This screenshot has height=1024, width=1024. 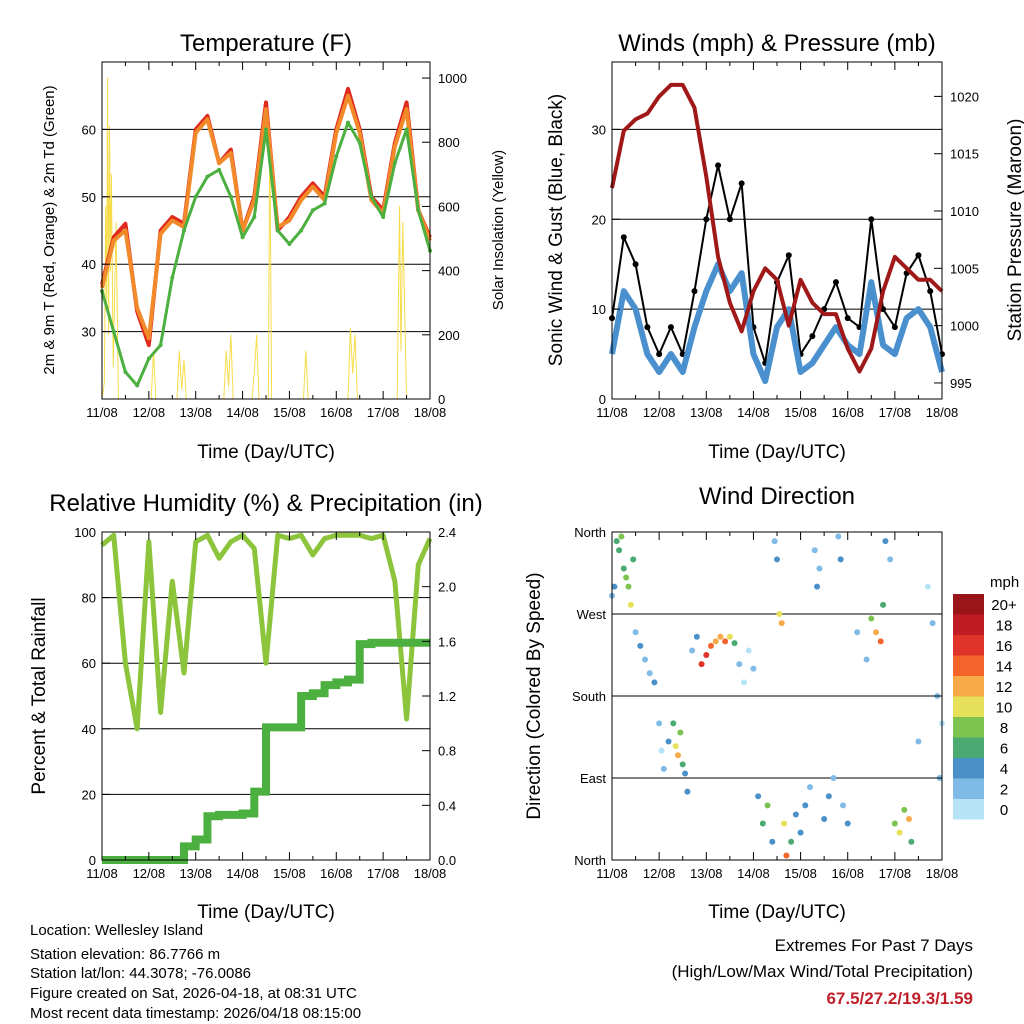 What do you see at coordinates (986, 697) in the screenshot?
I see `speed-legend: mph 20+ 18 16 14 12 10 8 6 4 2 0` at bounding box center [986, 697].